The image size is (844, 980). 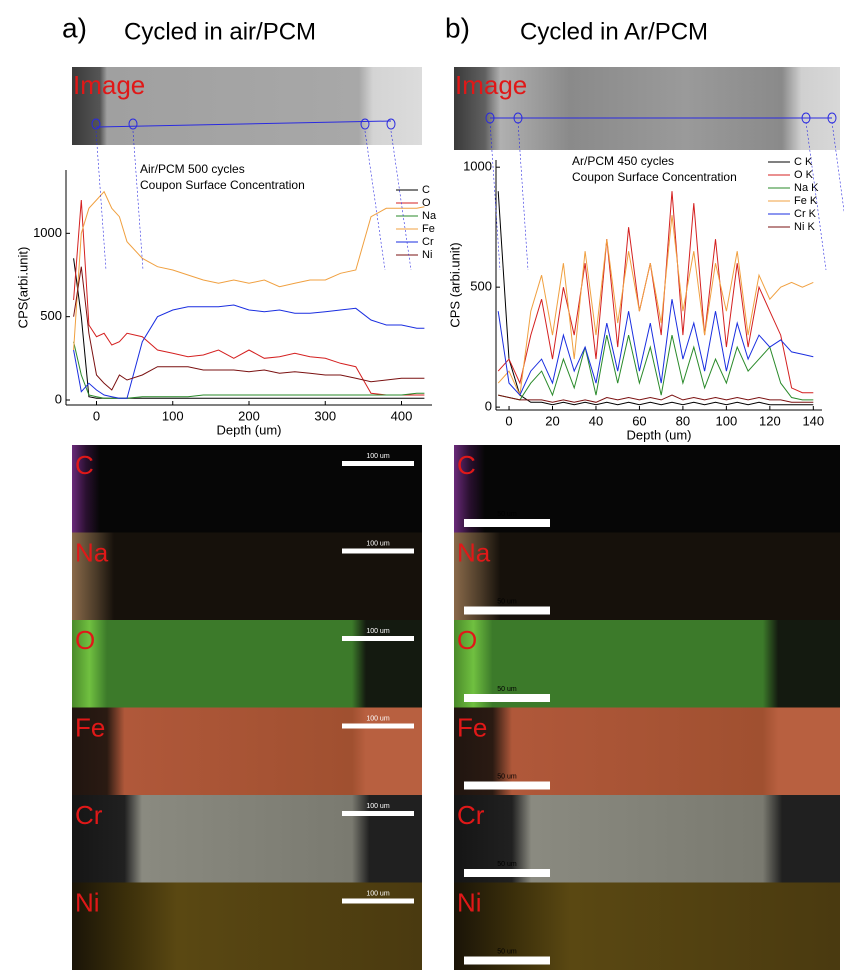 I want to click on legend-label: Fe K, so click(x=806, y=201).